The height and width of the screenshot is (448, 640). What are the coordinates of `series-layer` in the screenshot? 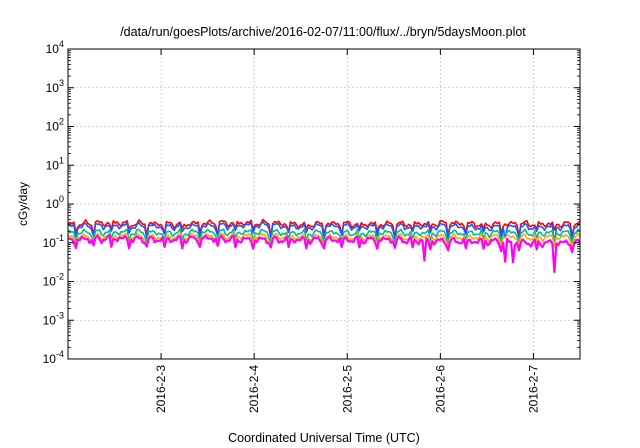 It's located at (324, 245).